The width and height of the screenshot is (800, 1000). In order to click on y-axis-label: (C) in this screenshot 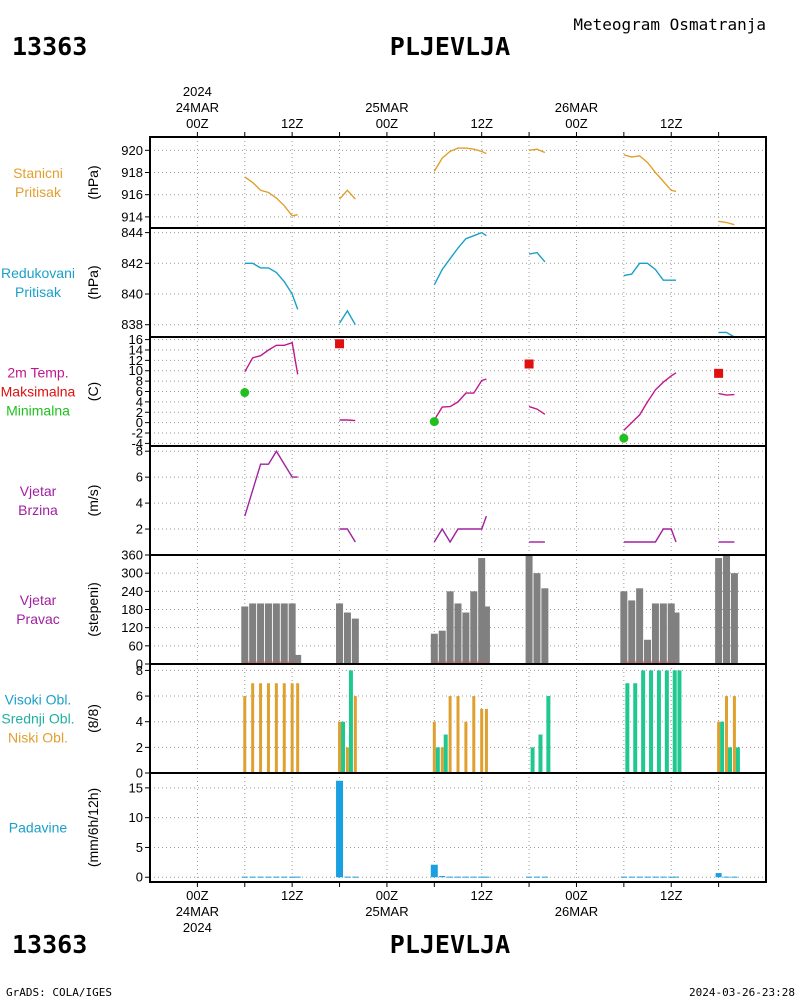, I will do `click(93, 391)`.